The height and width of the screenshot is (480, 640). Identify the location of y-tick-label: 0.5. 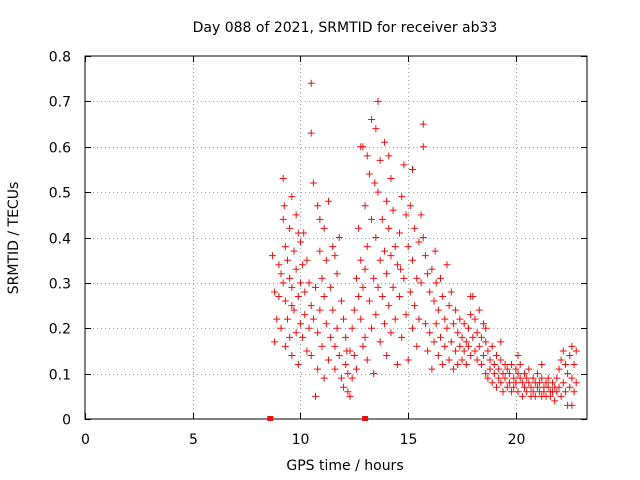
(60, 194).